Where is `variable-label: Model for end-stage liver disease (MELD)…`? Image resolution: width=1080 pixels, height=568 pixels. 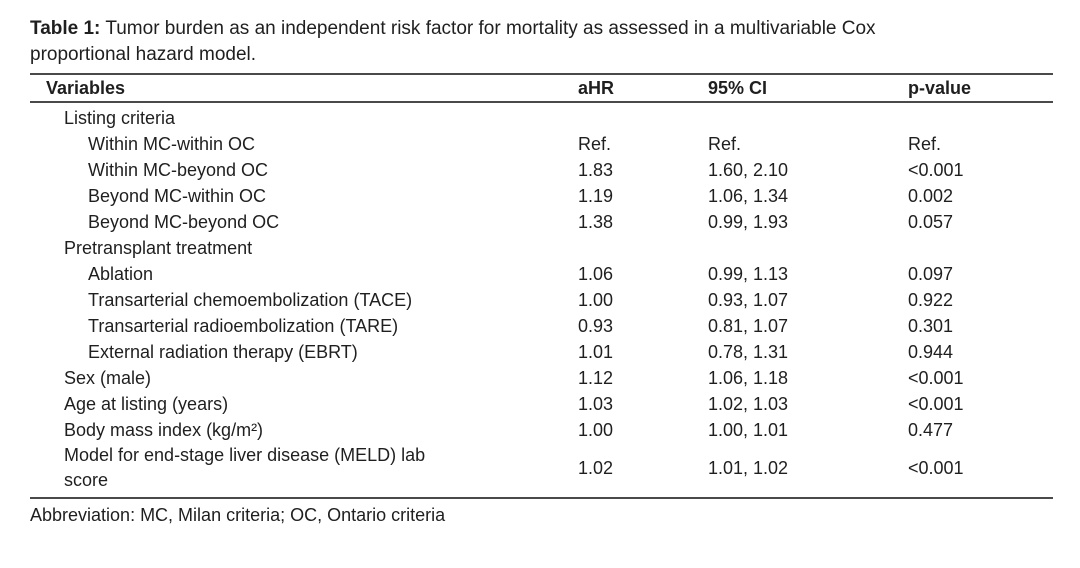
variable-label: Model for end-stage liver disease (MELD)… is located at coordinates (245, 467).